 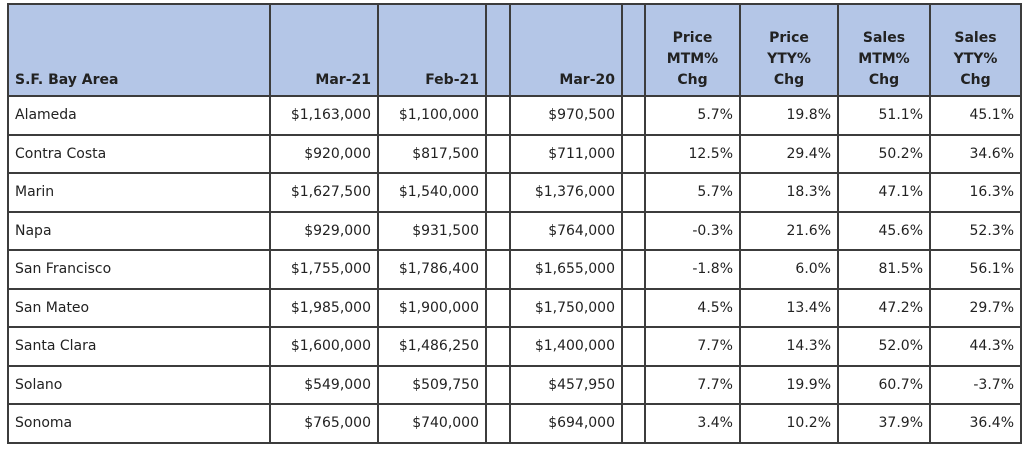 I want to click on cell: 45.6%, so click(x=884, y=230).